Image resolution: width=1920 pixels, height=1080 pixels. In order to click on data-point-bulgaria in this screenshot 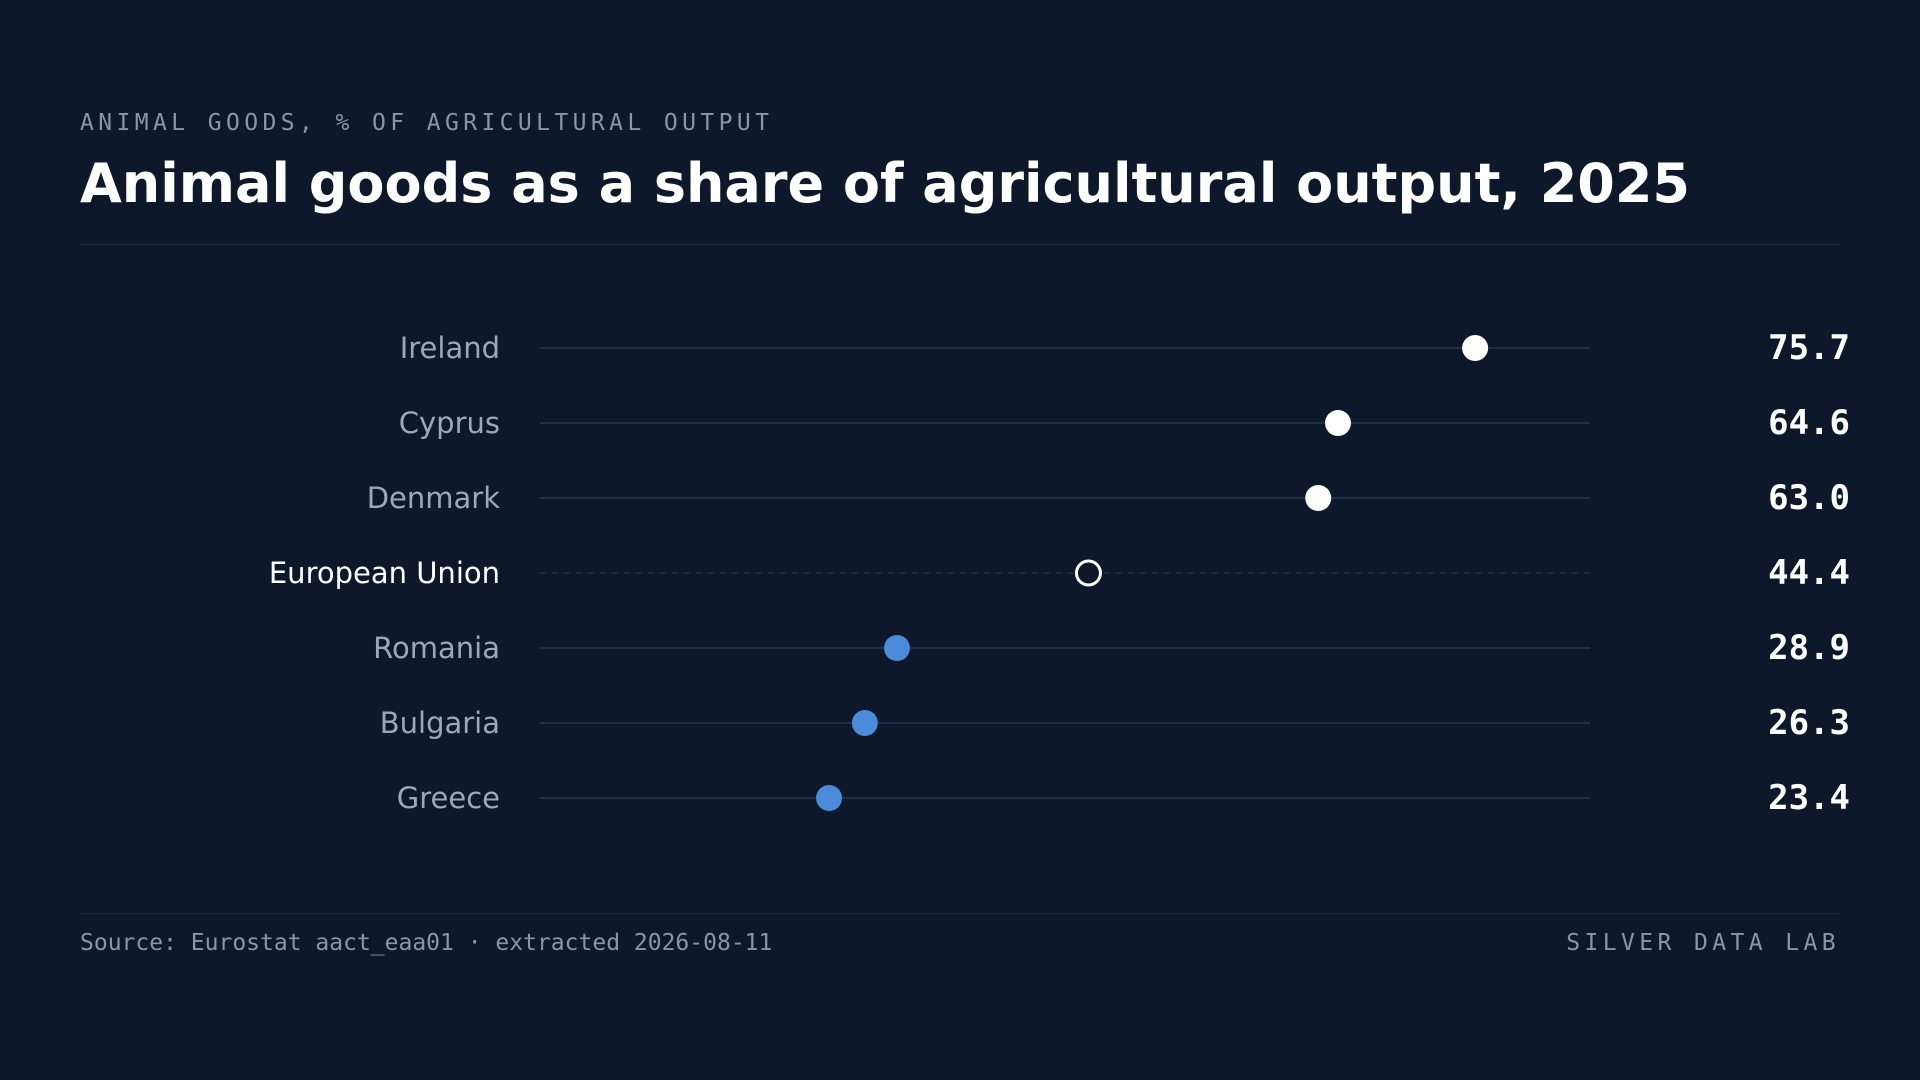, I will do `click(864, 723)`.